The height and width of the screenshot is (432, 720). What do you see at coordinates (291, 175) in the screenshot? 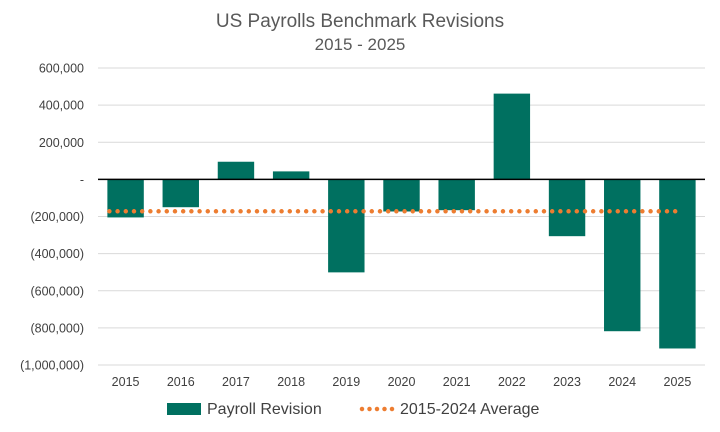
I see `bar-2018` at bounding box center [291, 175].